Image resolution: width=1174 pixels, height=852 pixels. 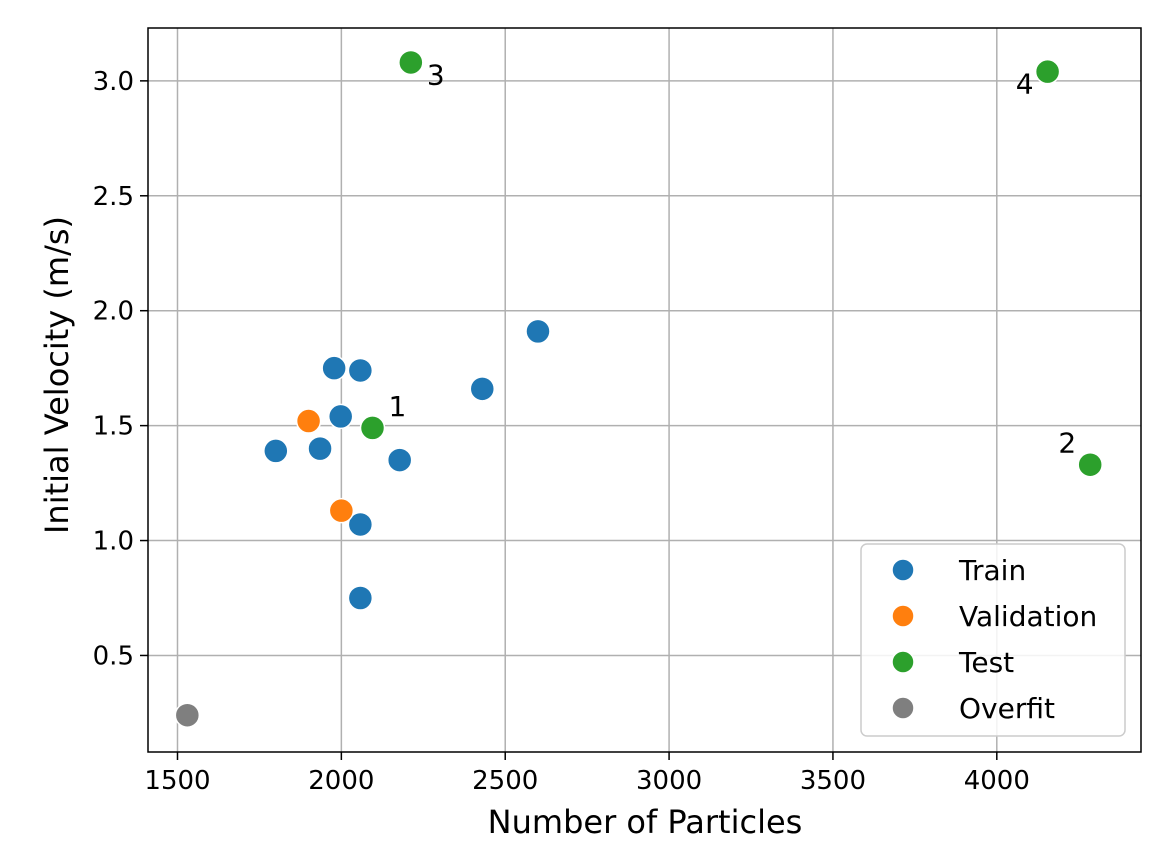 What do you see at coordinates (341, 781) in the screenshot?
I see `x-tick-label: 2000` at bounding box center [341, 781].